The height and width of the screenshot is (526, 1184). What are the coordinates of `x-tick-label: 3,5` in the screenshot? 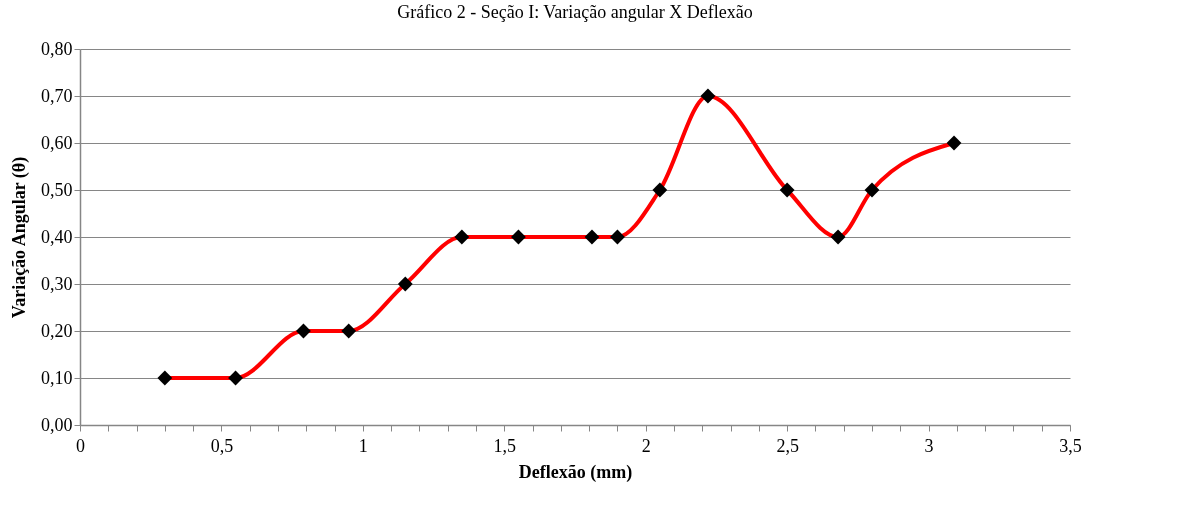 It's located at (1070, 445).